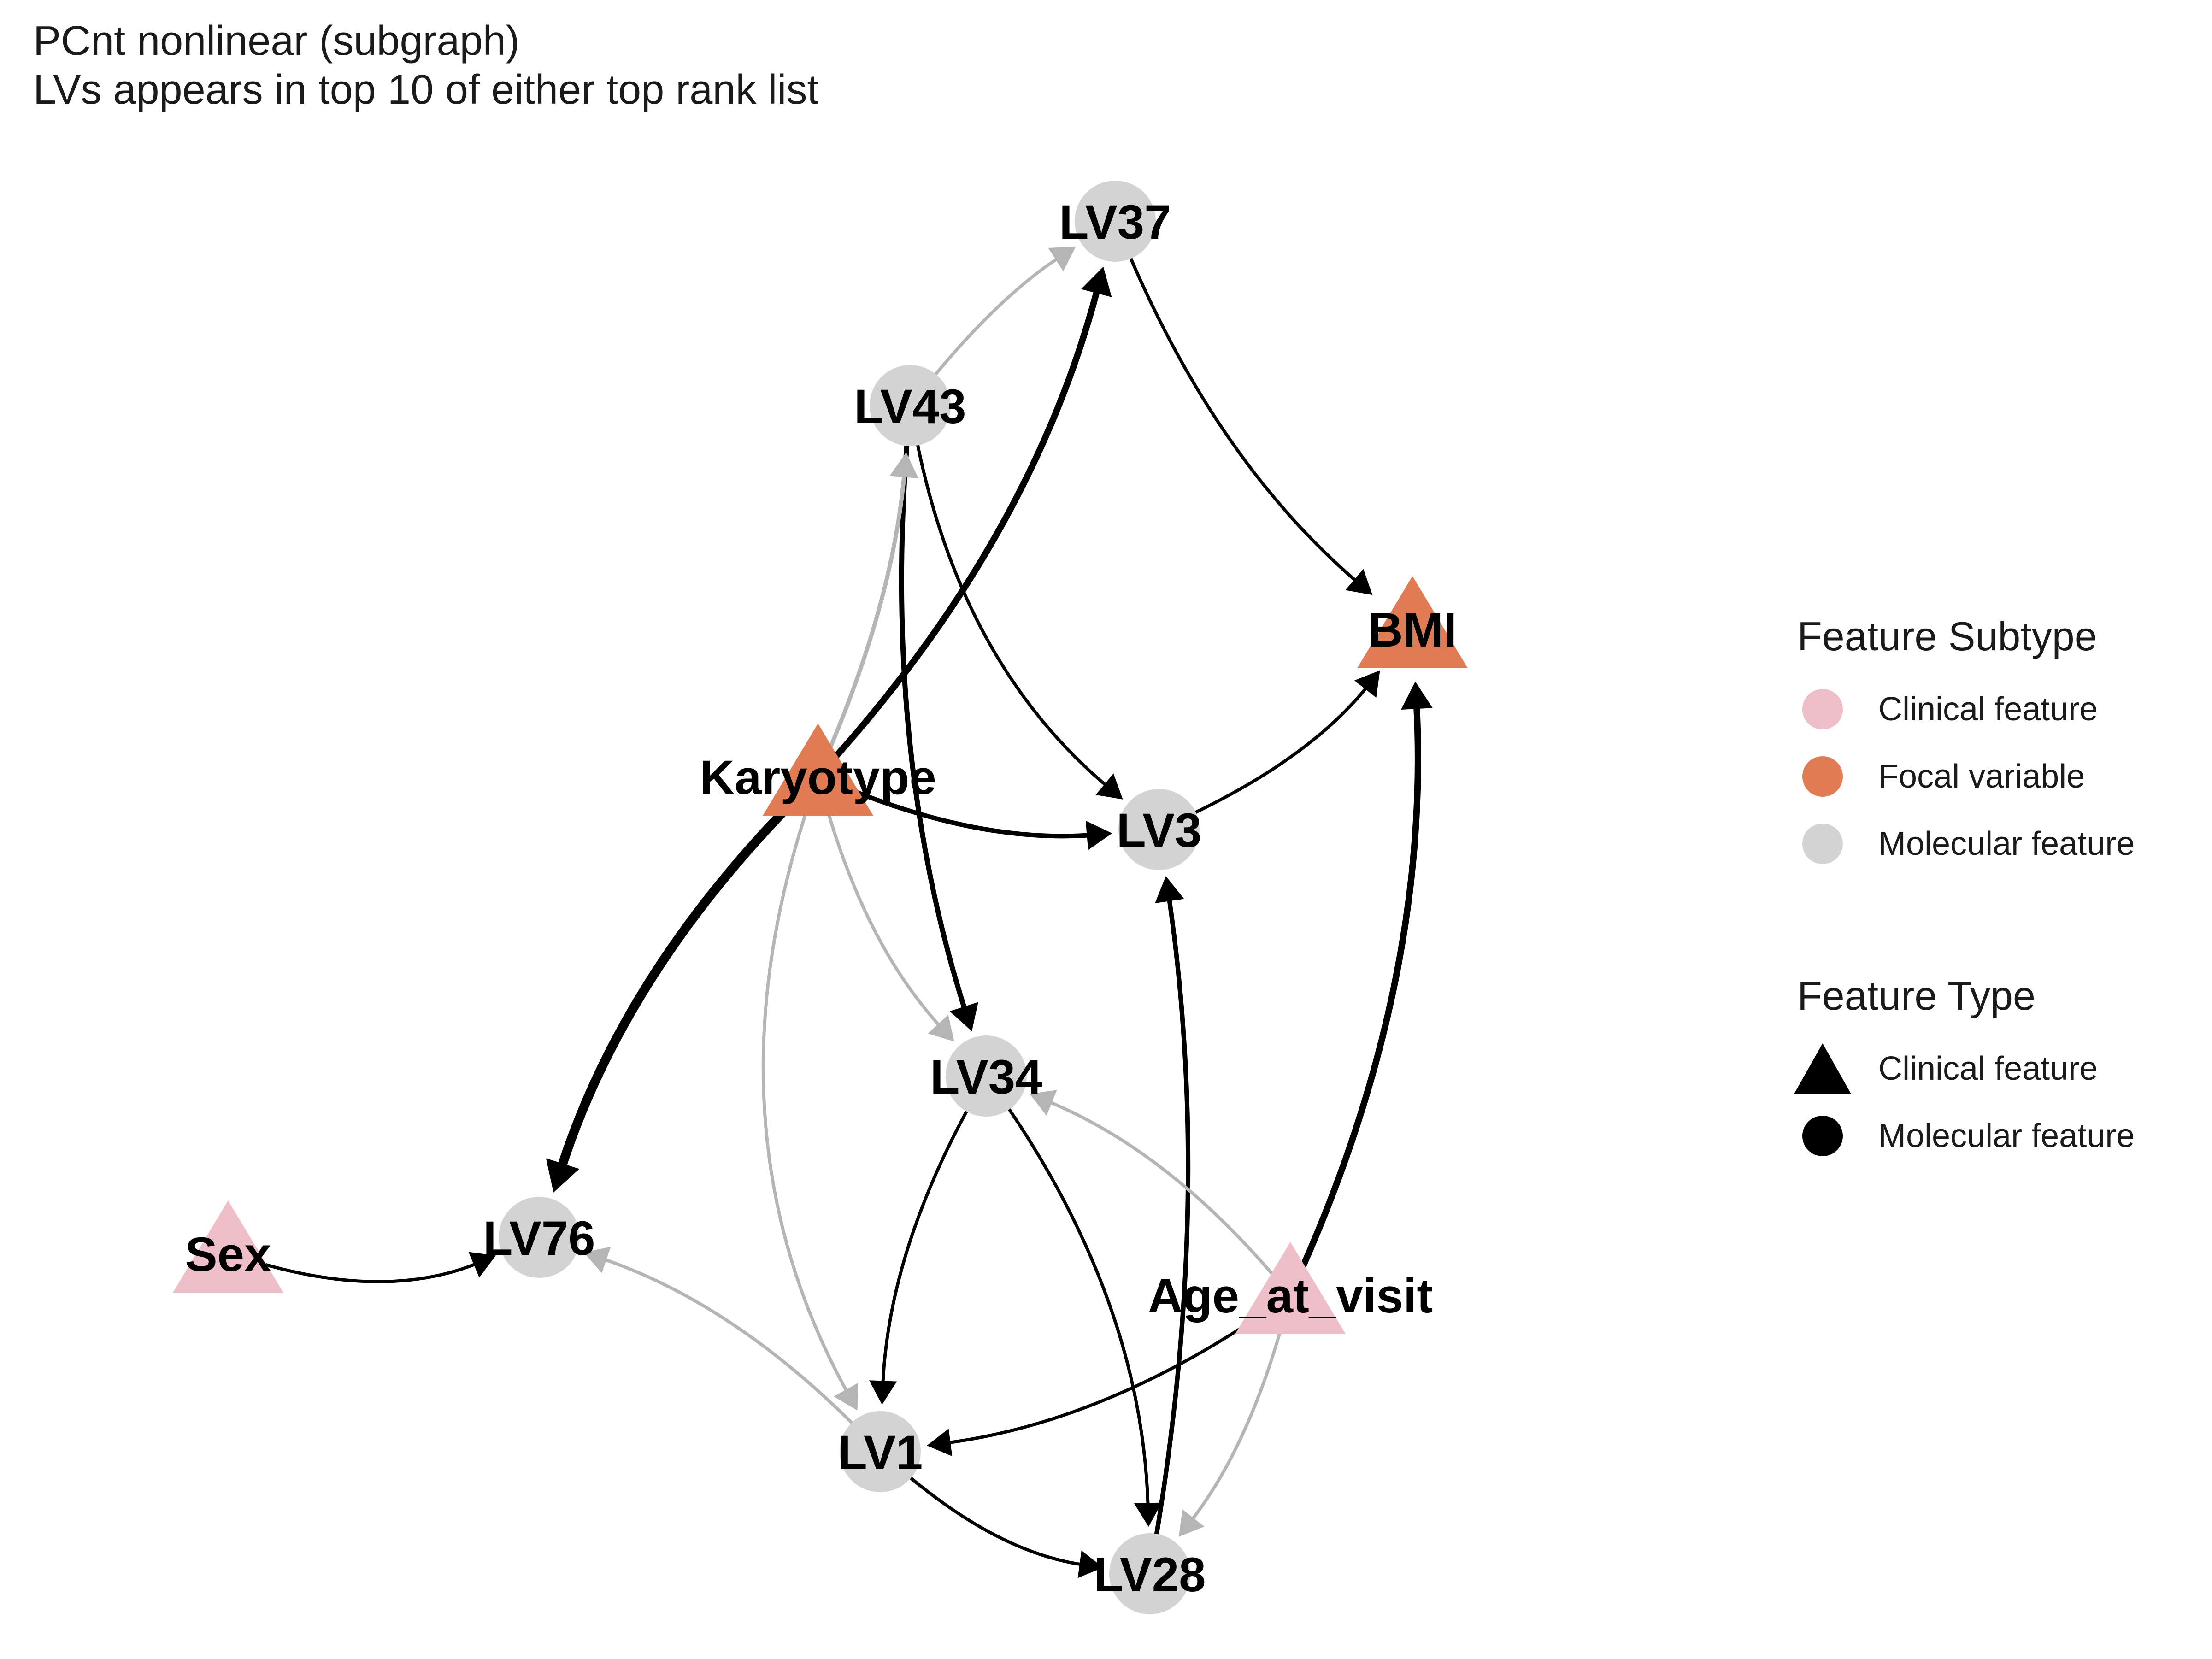 The height and width of the screenshot is (1659, 2212). What do you see at coordinates (732, 1346) in the screenshot?
I see `edge-lv1-to-lv76` at bounding box center [732, 1346].